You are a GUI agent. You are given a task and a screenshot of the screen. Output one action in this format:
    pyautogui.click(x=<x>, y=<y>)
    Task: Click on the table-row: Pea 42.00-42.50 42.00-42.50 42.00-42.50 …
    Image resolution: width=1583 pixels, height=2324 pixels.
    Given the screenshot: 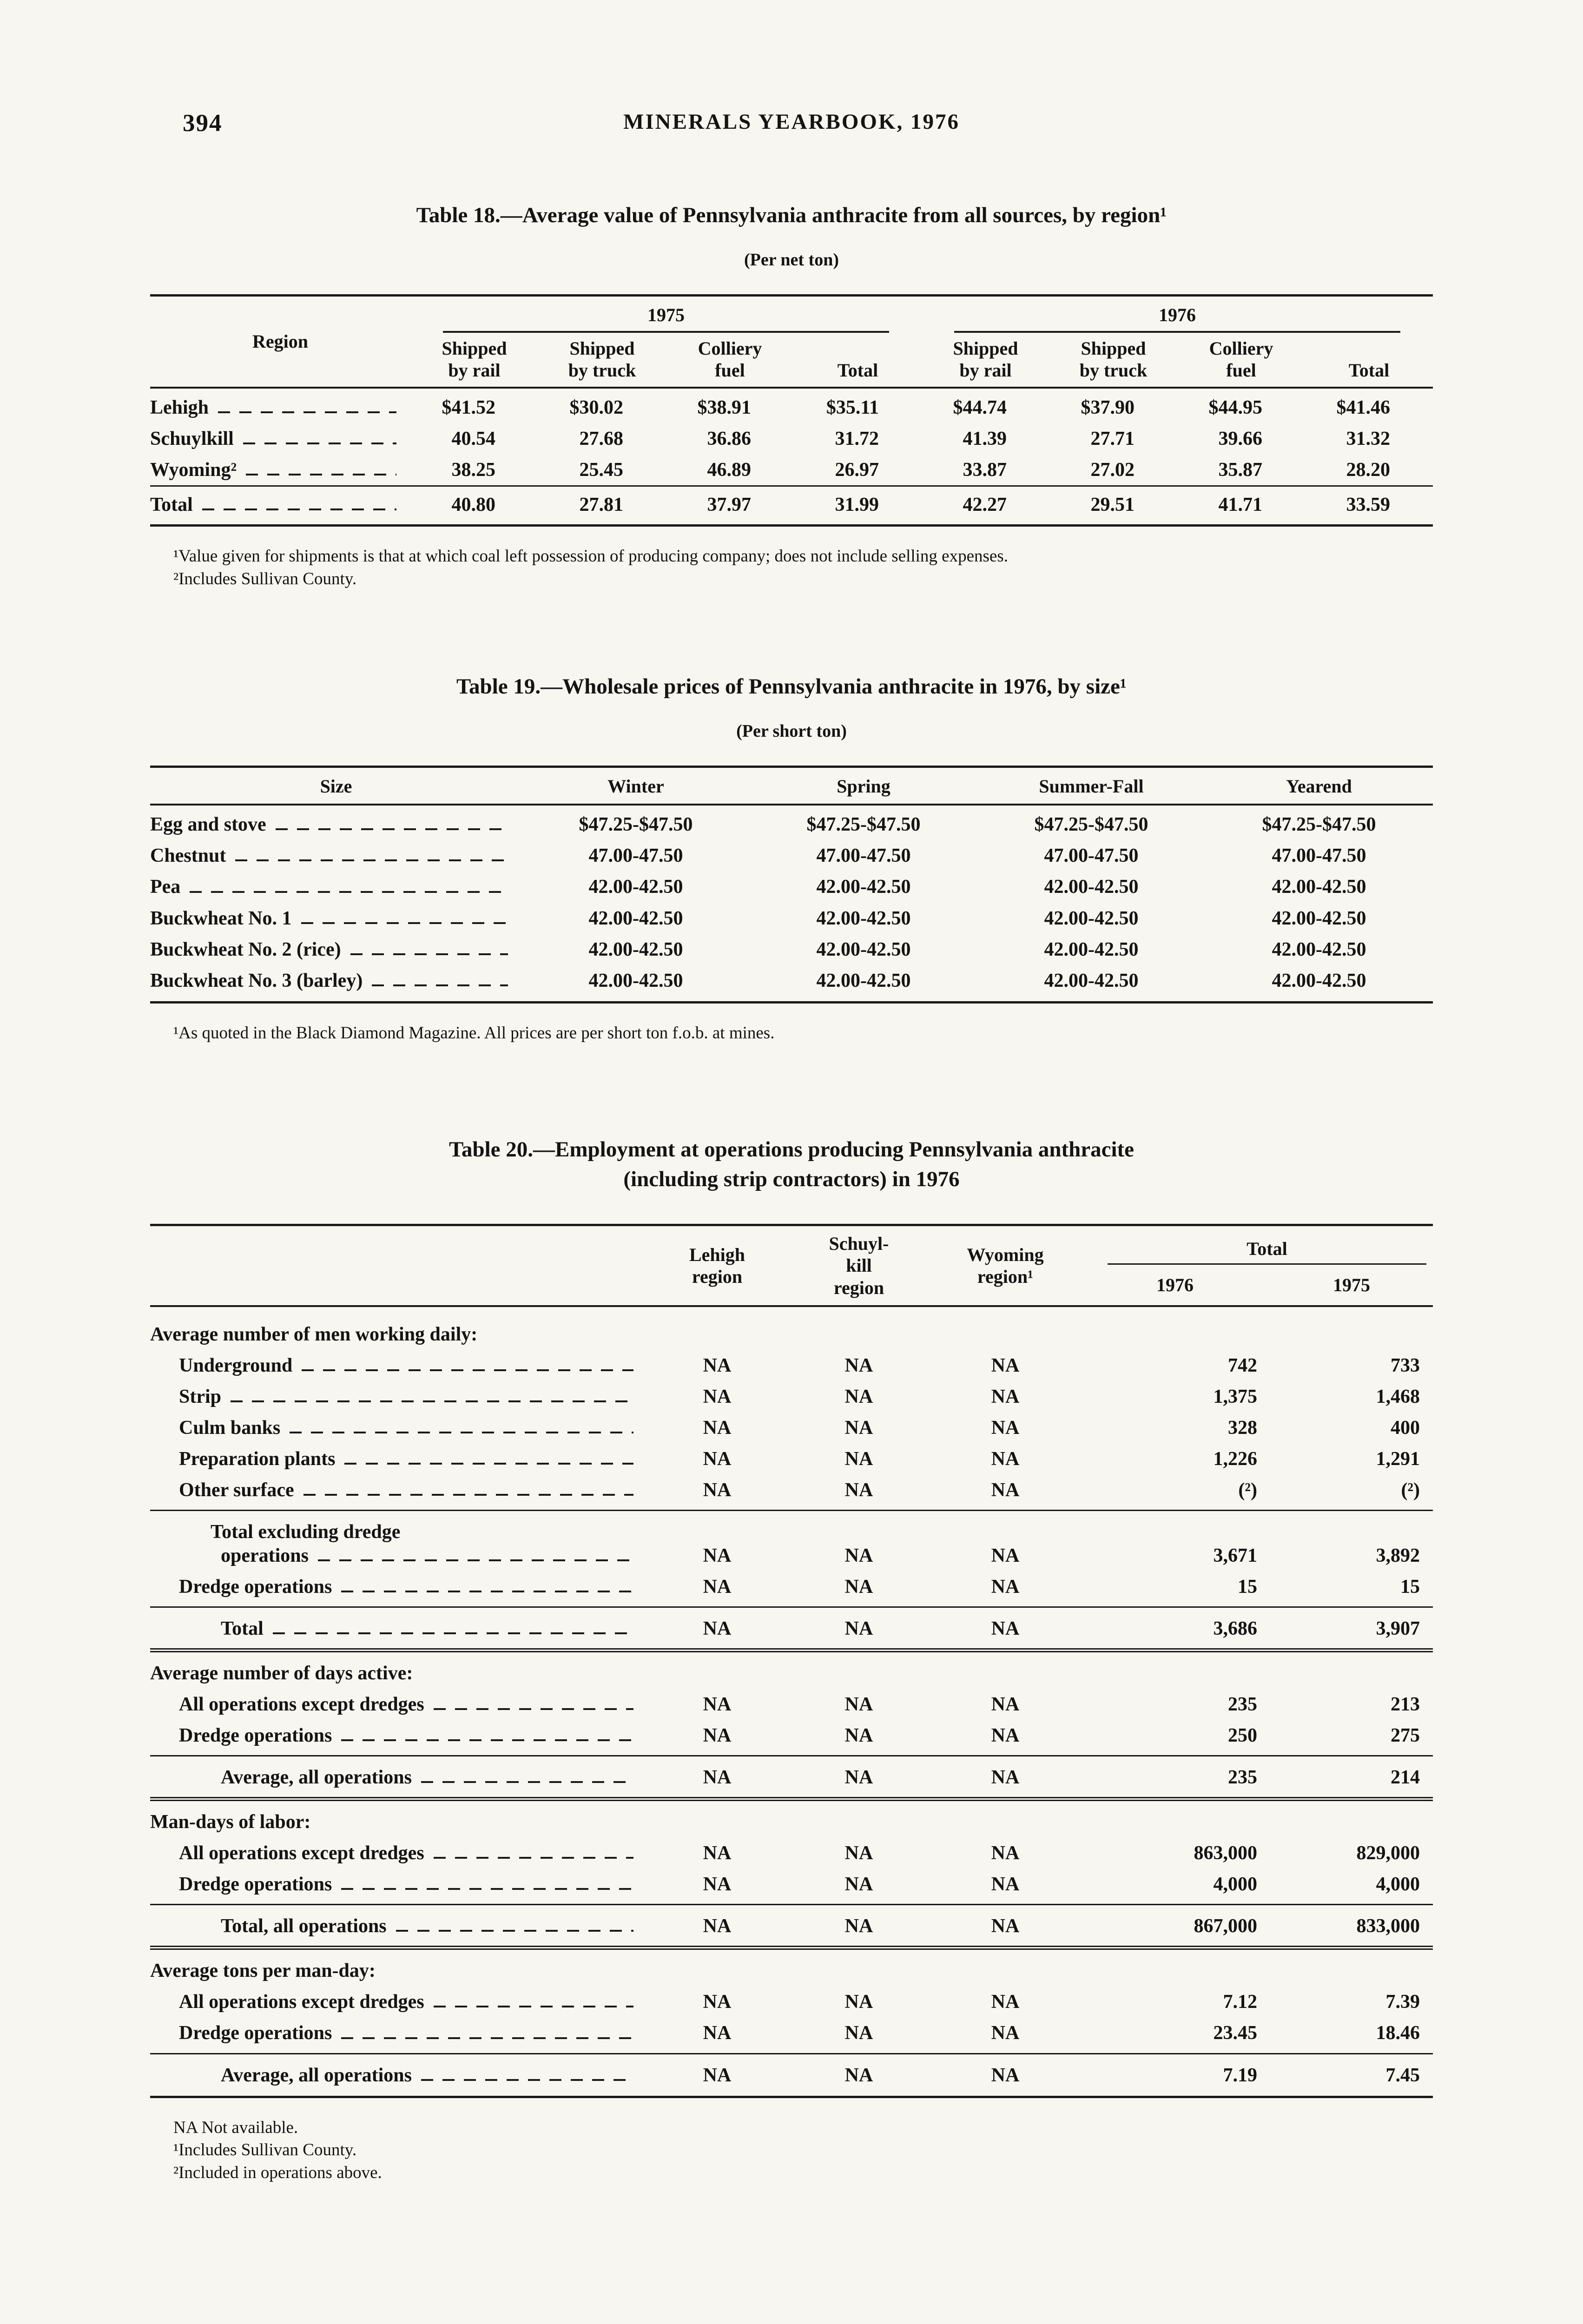 What is the action you would take?
    pyautogui.click(x=791, y=886)
    